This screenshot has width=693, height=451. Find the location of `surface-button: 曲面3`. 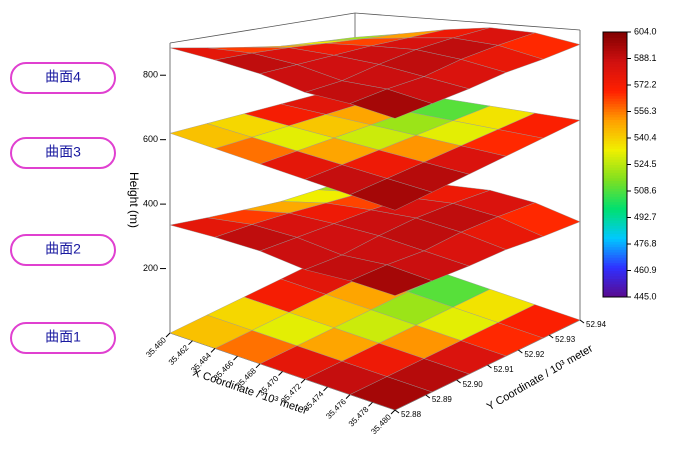

surface-button: 曲面3 is located at coordinates (63, 153).